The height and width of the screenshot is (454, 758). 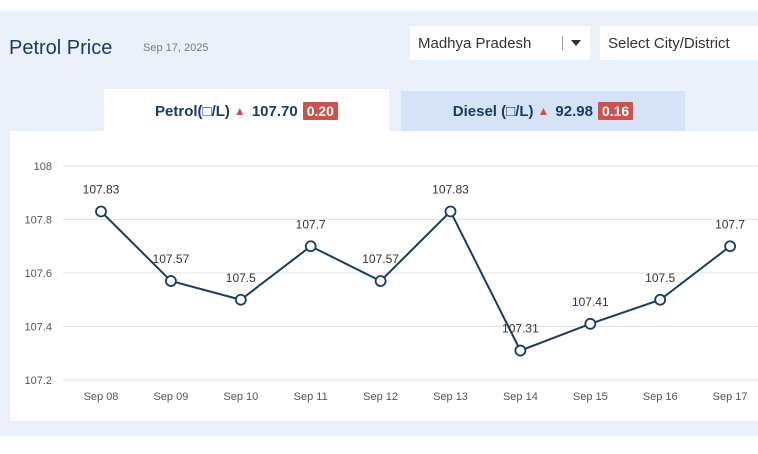 I want to click on select-divider, so click(x=562, y=43).